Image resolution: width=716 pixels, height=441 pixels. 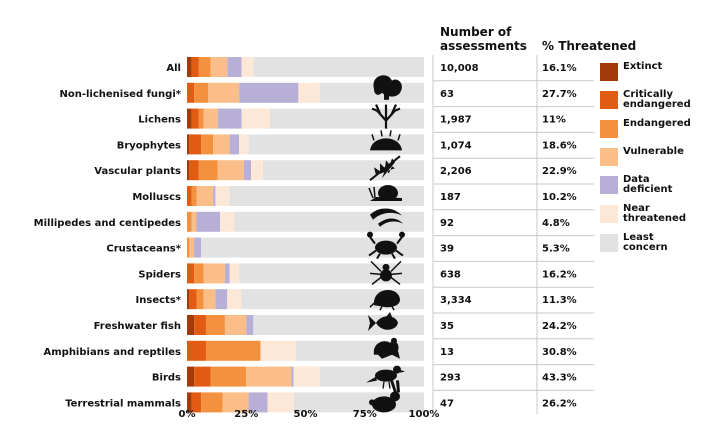 I want to click on category-label: Spiders, so click(x=159, y=274).